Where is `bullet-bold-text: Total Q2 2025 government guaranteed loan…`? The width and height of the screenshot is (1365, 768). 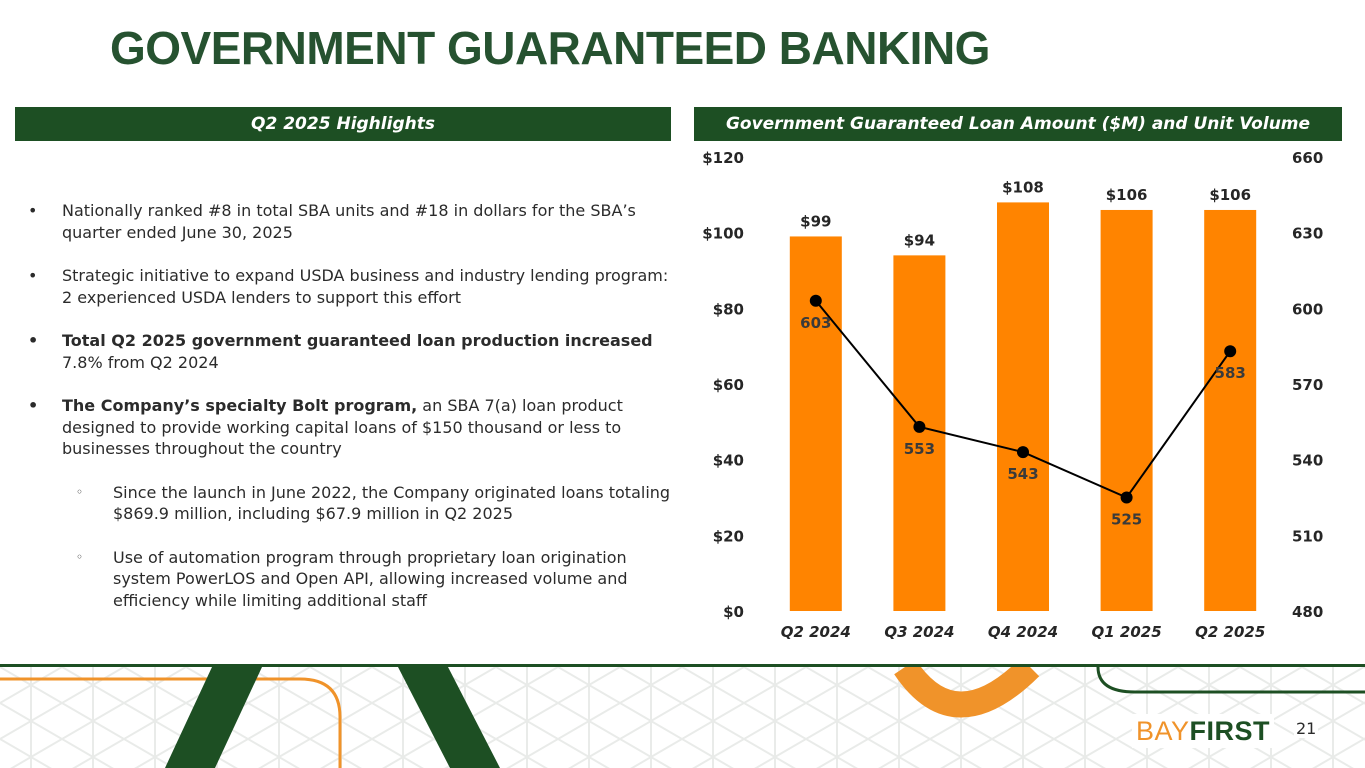 bullet-bold-text: Total Q2 2025 government guaranteed loan… is located at coordinates (357, 340).